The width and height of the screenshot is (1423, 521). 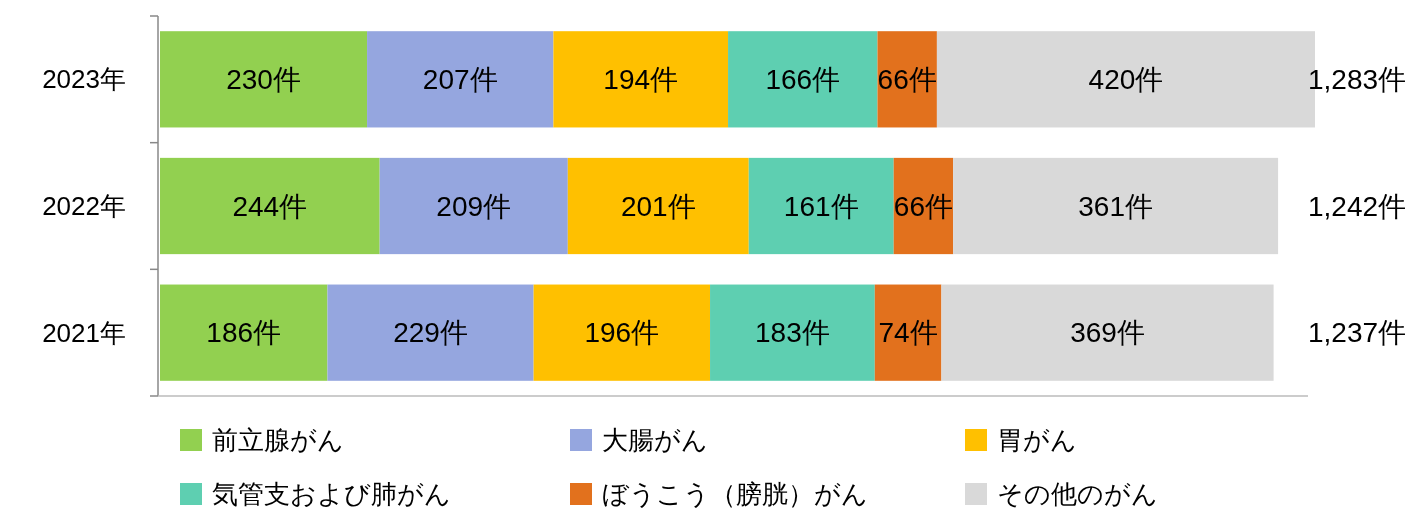 I want to click on data-label: 209件, so click(x=474, y=206).